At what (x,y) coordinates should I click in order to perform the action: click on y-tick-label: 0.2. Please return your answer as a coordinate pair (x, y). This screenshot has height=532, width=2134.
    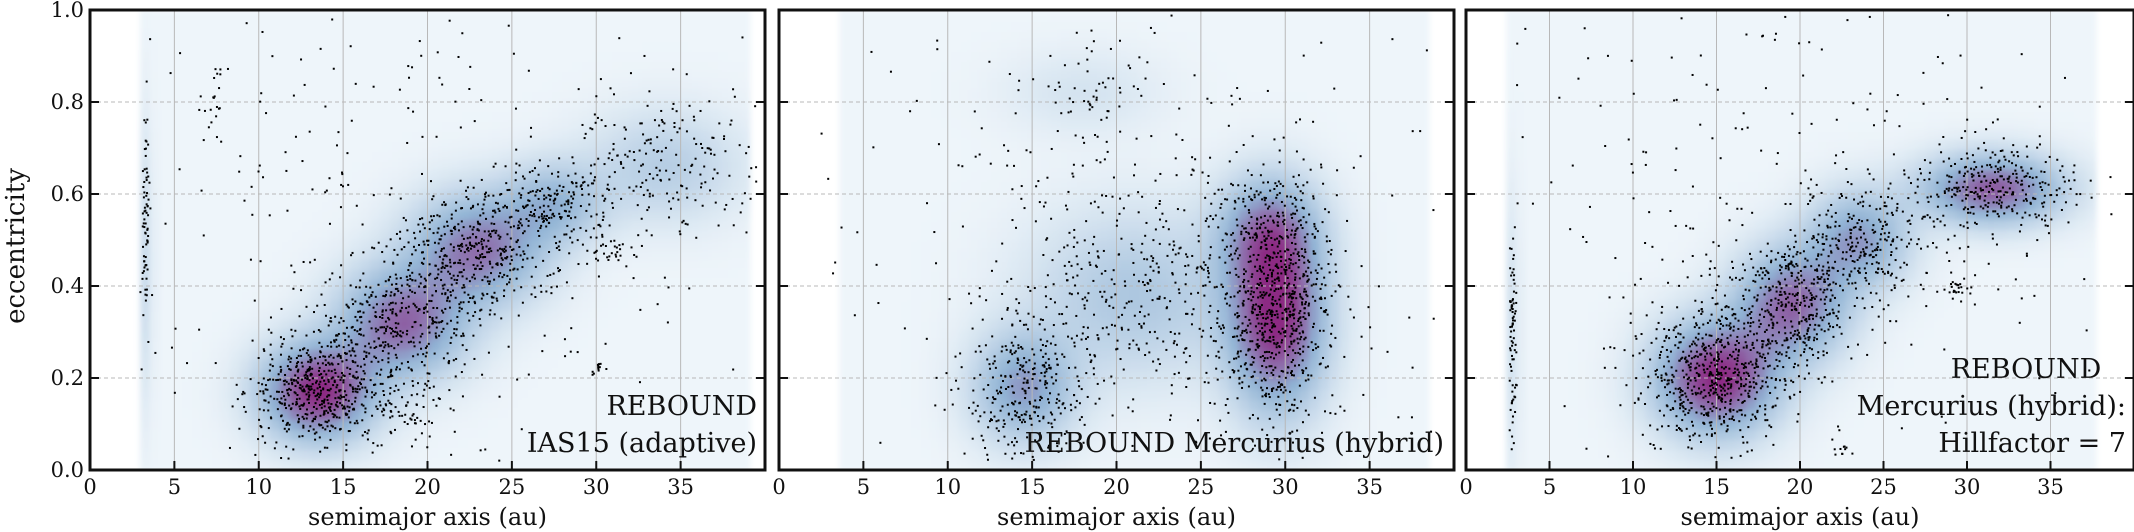
    Looking at the image, I should click on (67, 378).